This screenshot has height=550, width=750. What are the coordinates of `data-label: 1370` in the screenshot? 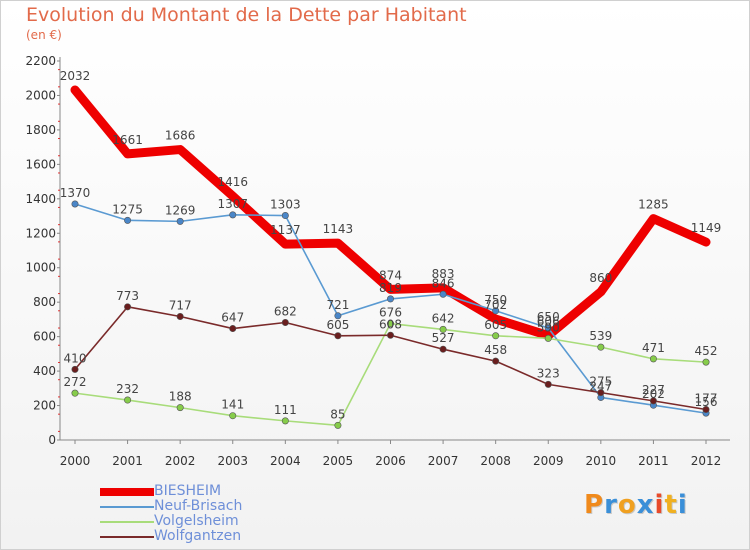 It's located at (75, 193).